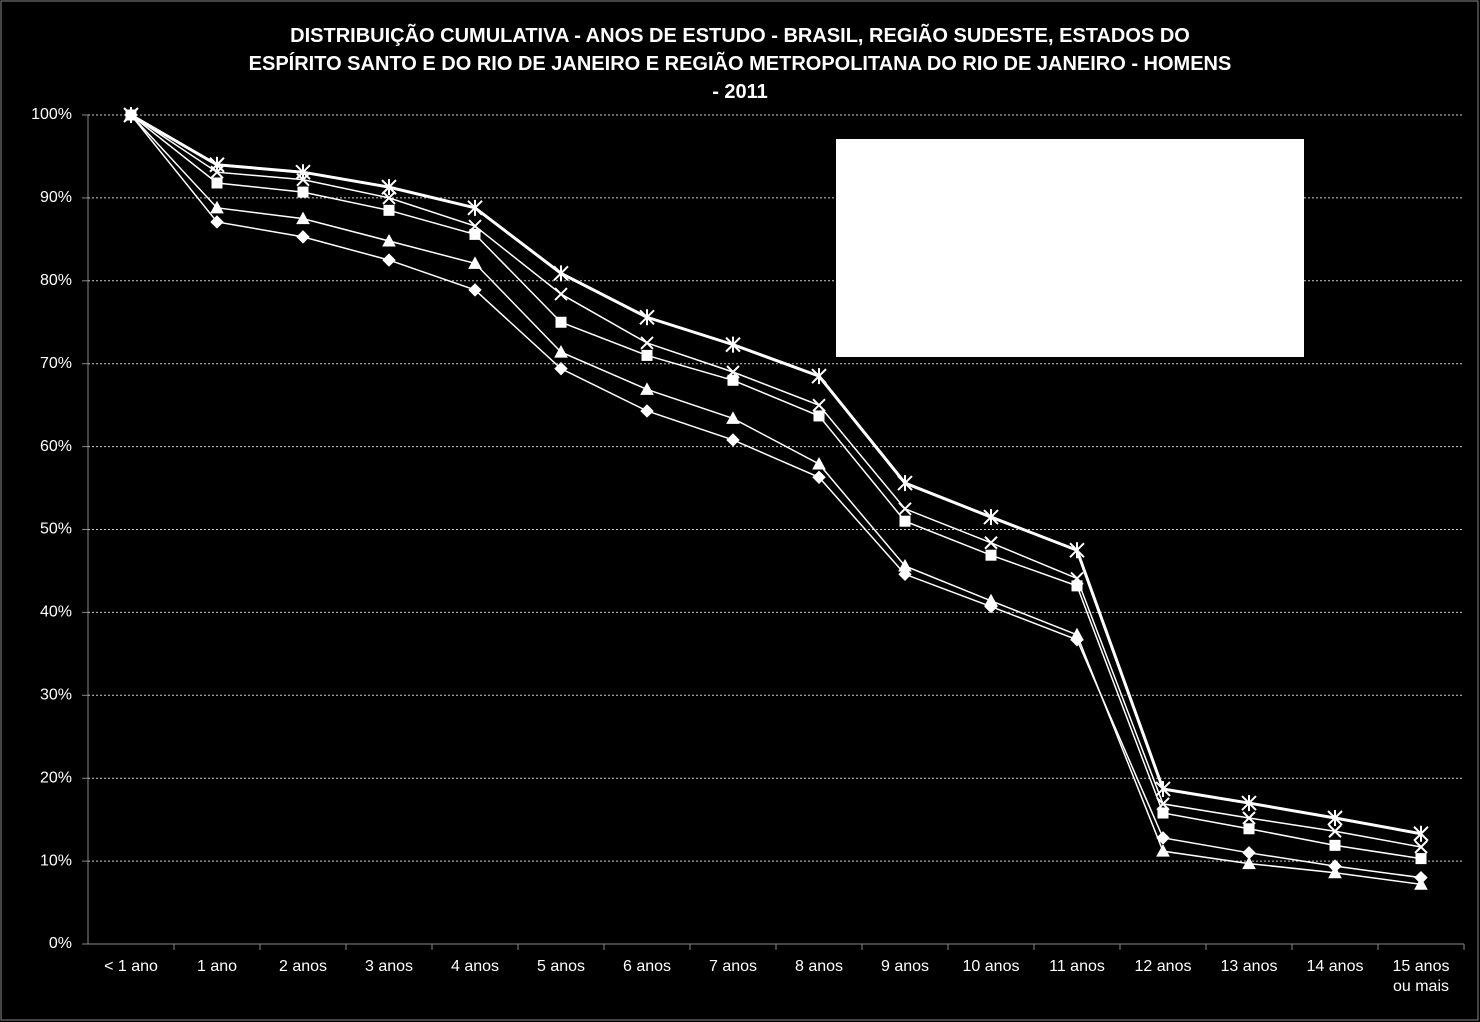  What do you see at coordinates (56, 280) in the screenshot?
I see `y-tick-label: 80%` at bounding box center [56, 280].